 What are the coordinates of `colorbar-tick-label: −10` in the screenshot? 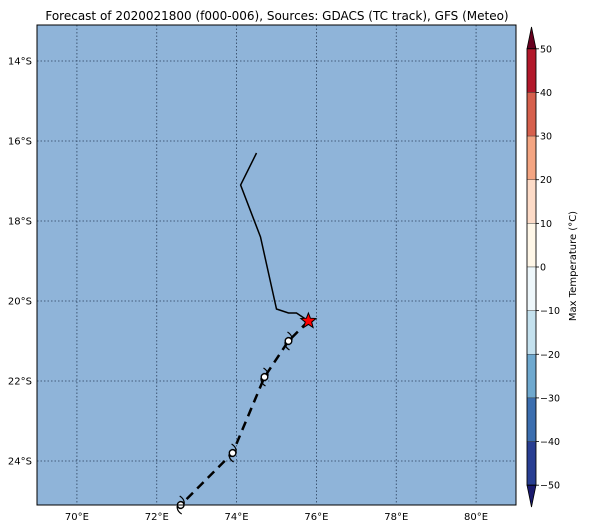 It's located at (550, 311).